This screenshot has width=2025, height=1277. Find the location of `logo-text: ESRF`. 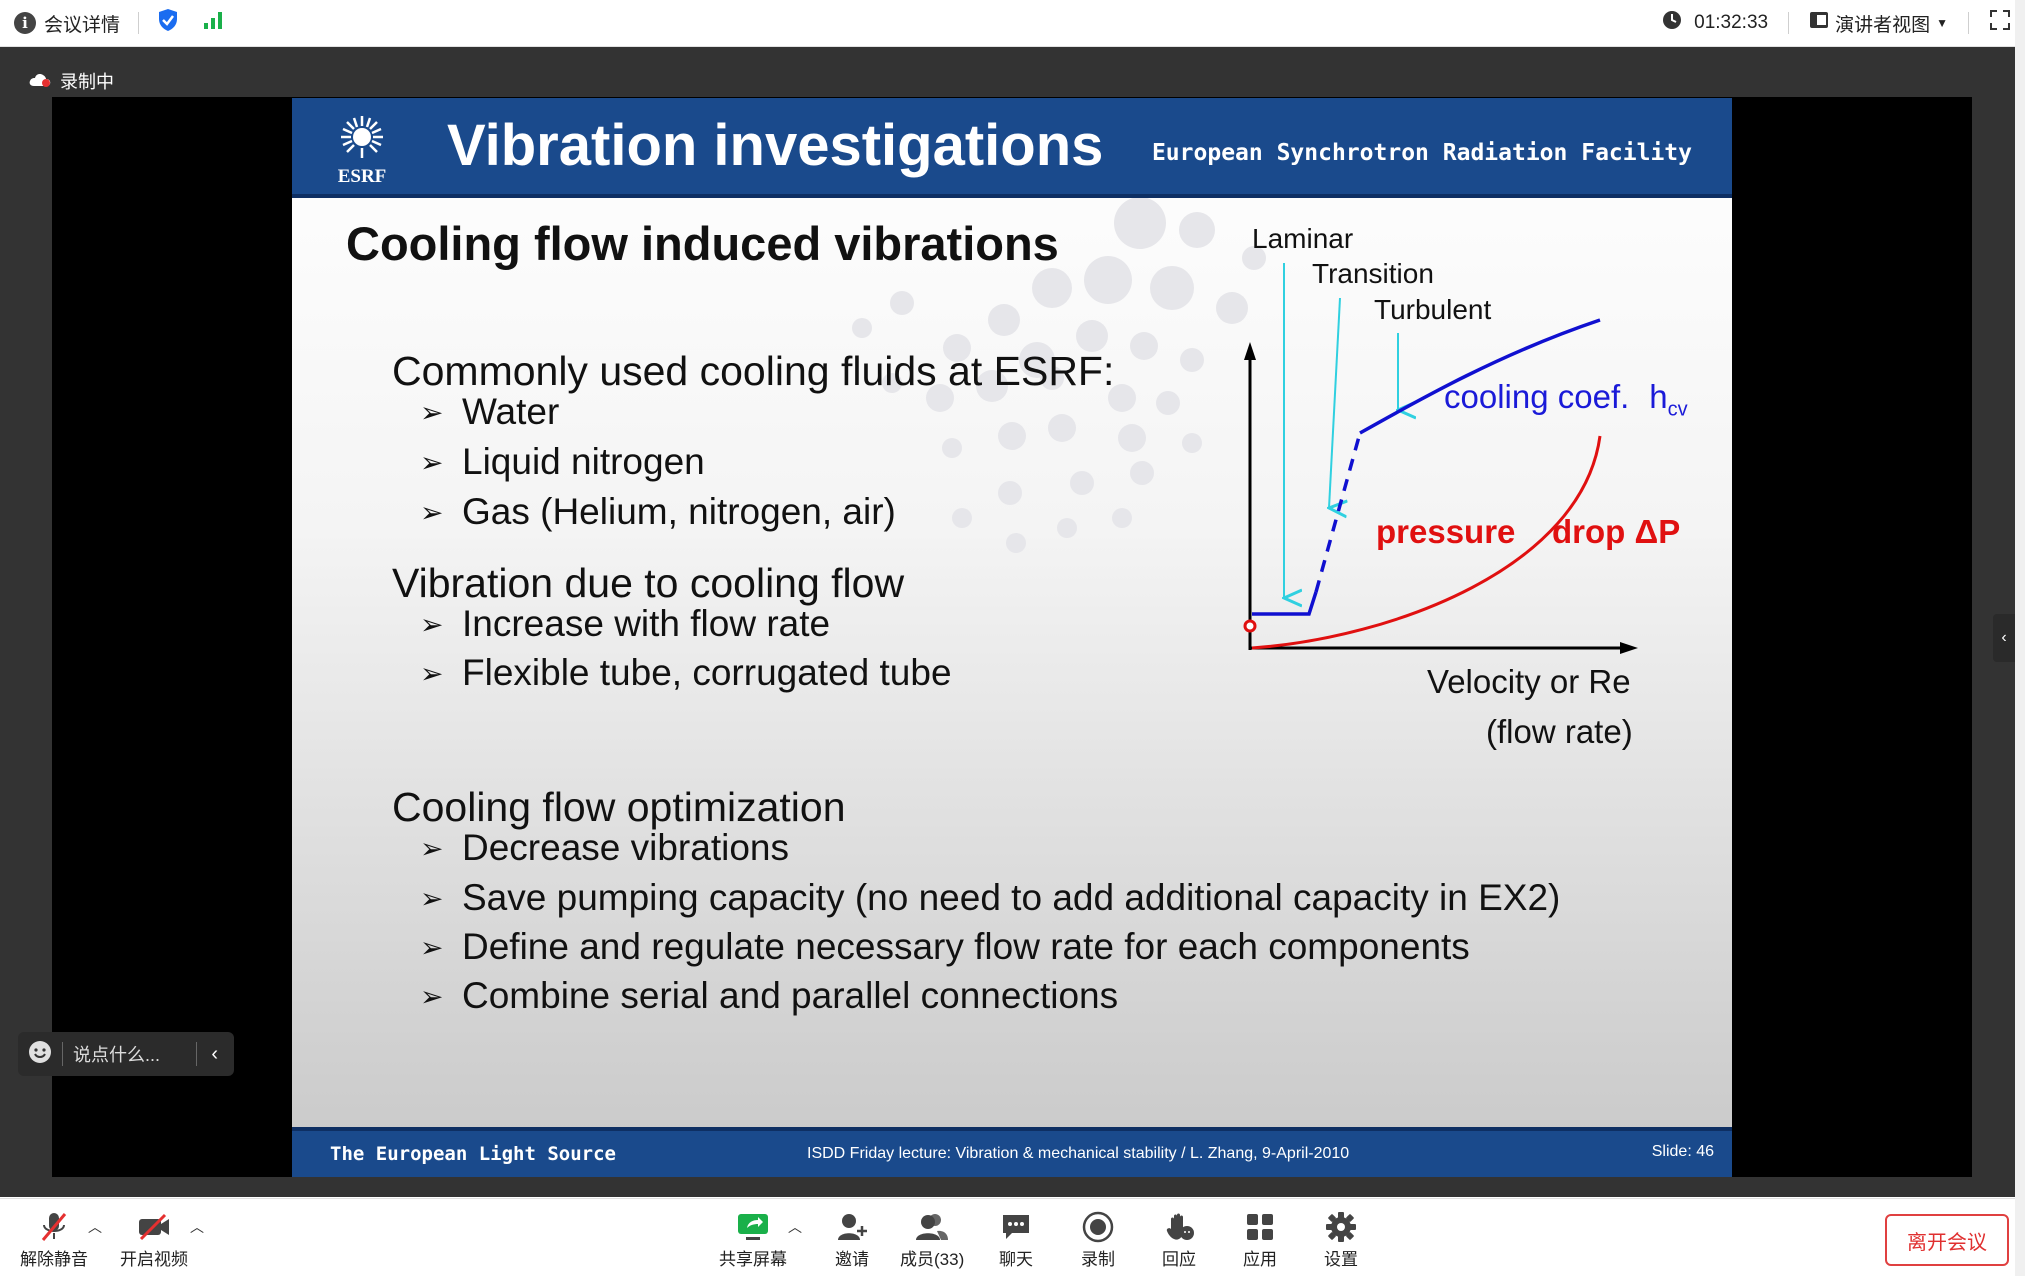

logo-text: ESRF is located at coordinates (362, 176).